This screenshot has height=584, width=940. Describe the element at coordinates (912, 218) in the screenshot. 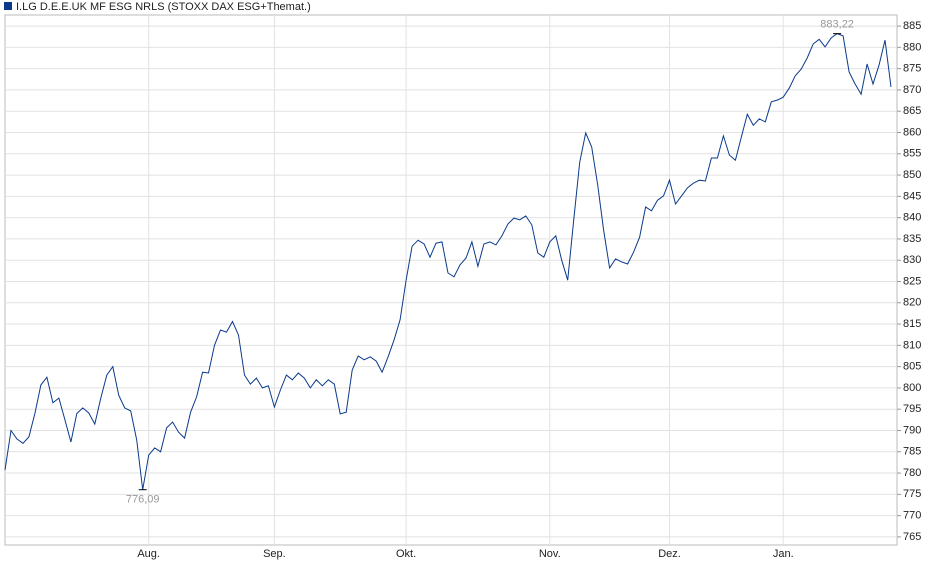

I see `y-tick-label: 840` at that location.